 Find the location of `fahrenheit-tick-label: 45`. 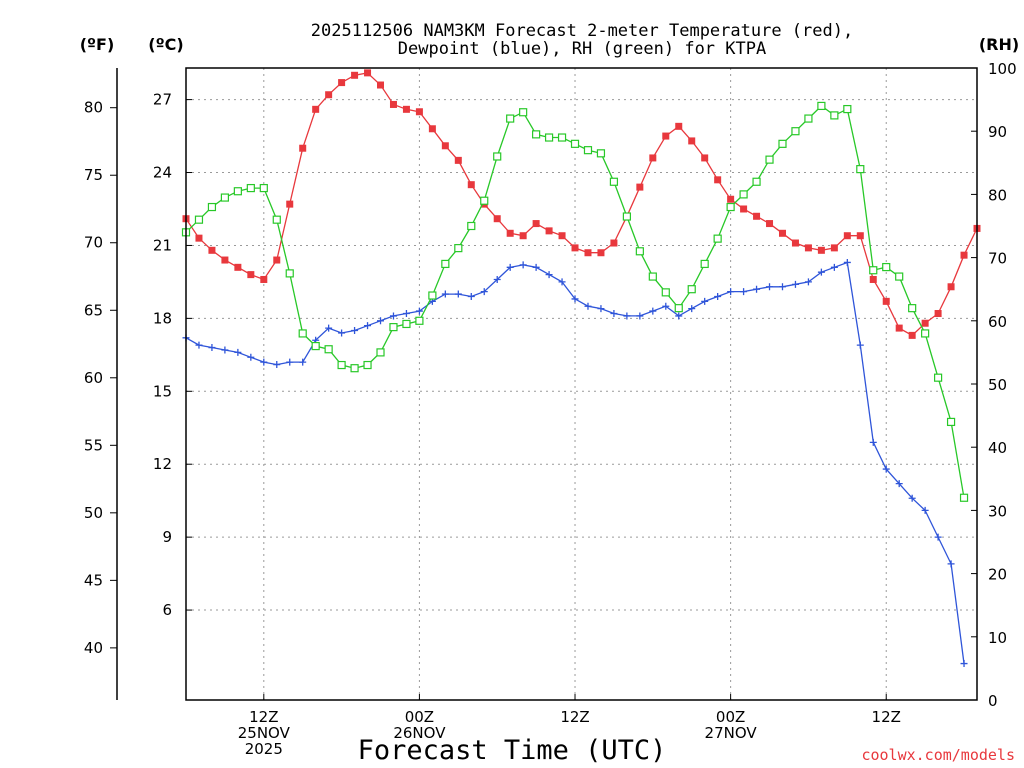

fahrenheit-tick-label: 45 is located at coordinates (93, 580).